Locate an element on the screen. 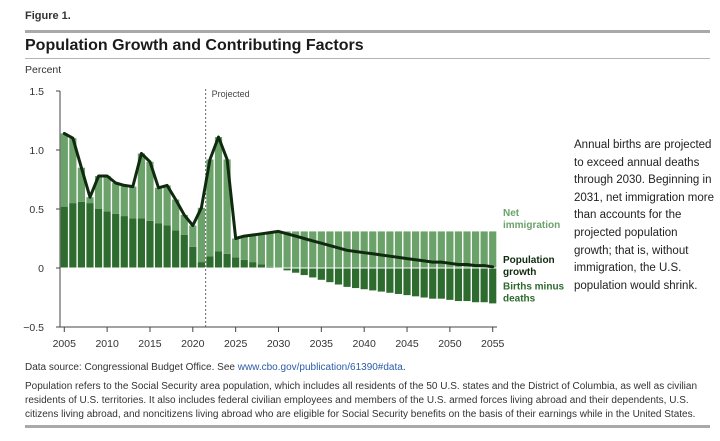 The height and width of the screenshot is (441, 720). bar-births-minus-deaths-2038 is located at coordinates (347, 277).